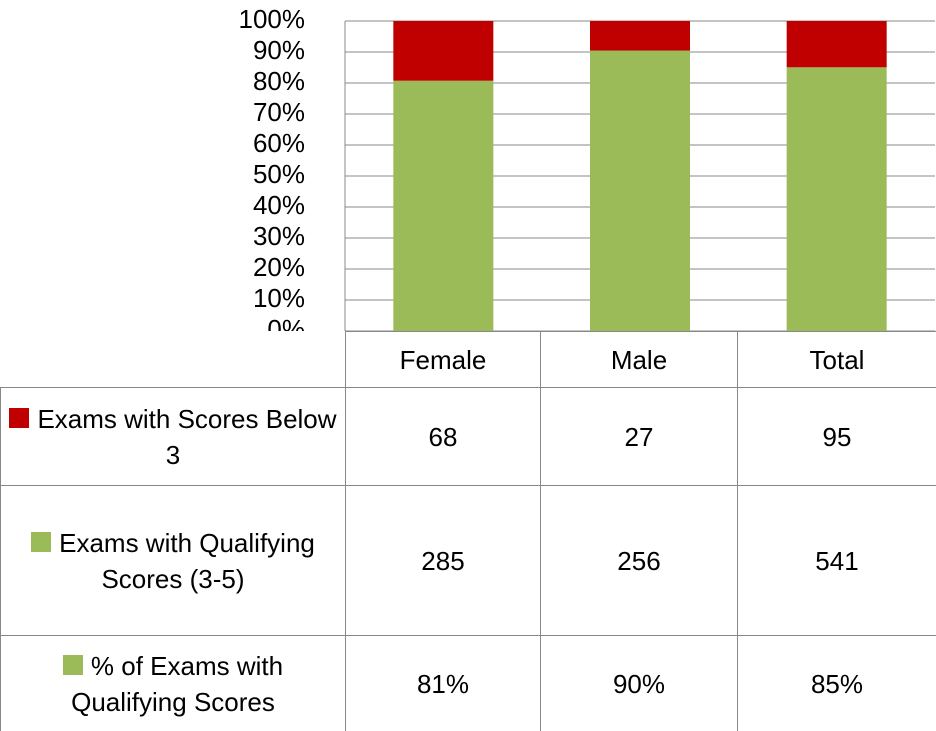  Describe the element at coordinates (279, 174) in the screenshot. I see `y-tick-label: 50%` at that location.